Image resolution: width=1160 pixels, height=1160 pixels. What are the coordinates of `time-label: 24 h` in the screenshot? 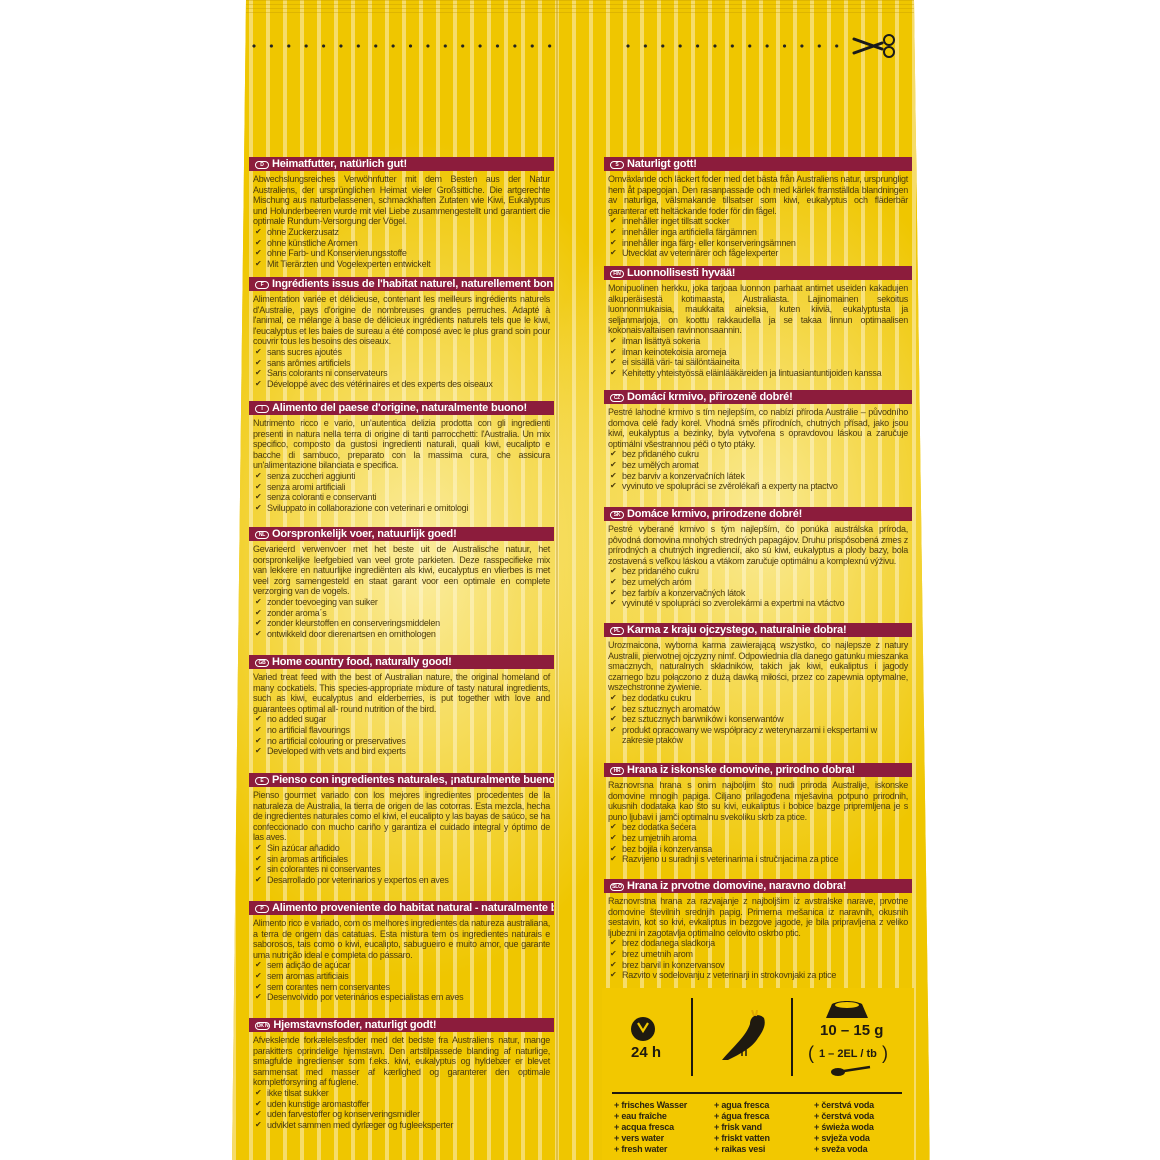 It's located at (646, 1052).